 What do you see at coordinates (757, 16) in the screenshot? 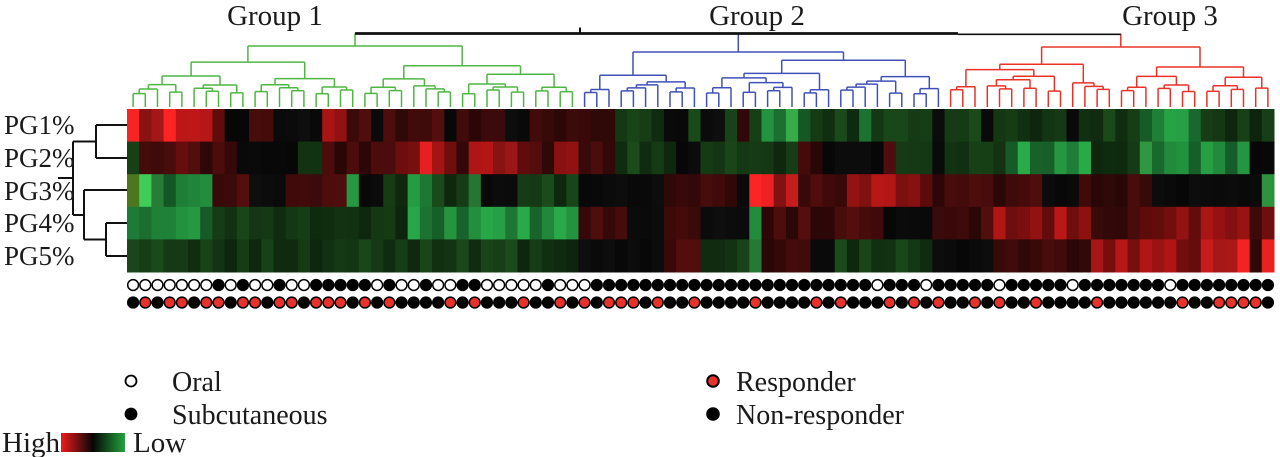
I see `group-2-label: Group 2` at bounding box center [757, 16].